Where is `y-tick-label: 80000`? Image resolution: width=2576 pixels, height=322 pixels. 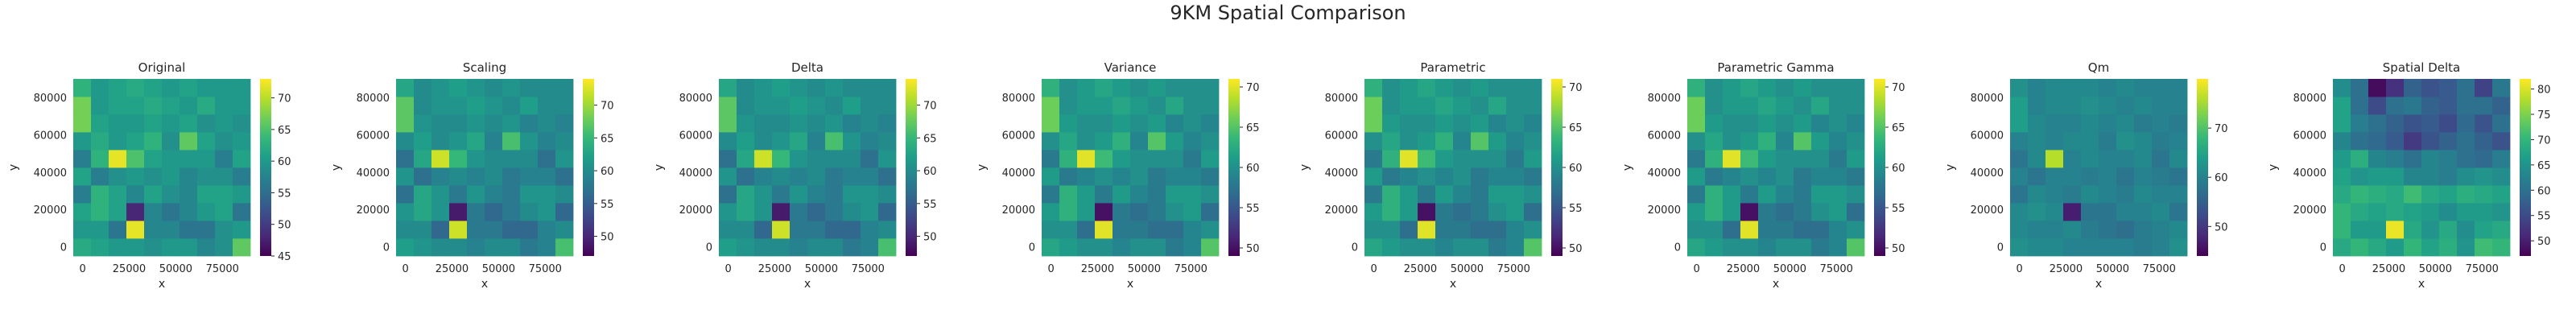 y-tick-label: 80000 is located at coordinates (1987, 99).